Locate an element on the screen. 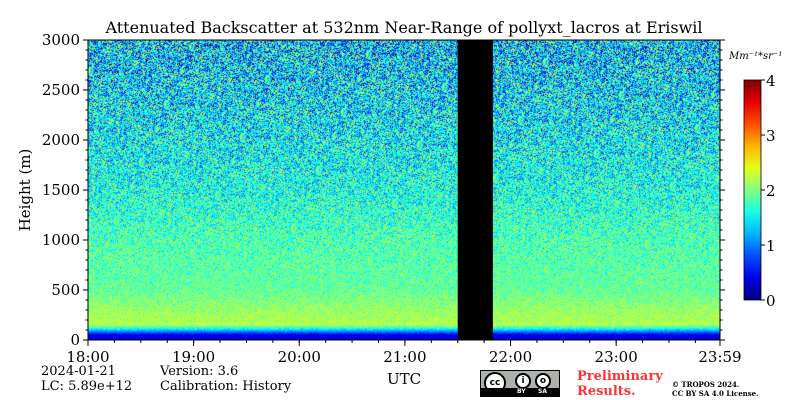  copyright-line-2: CC BY SA 4.0 License. is located at coordinates (715, 393).